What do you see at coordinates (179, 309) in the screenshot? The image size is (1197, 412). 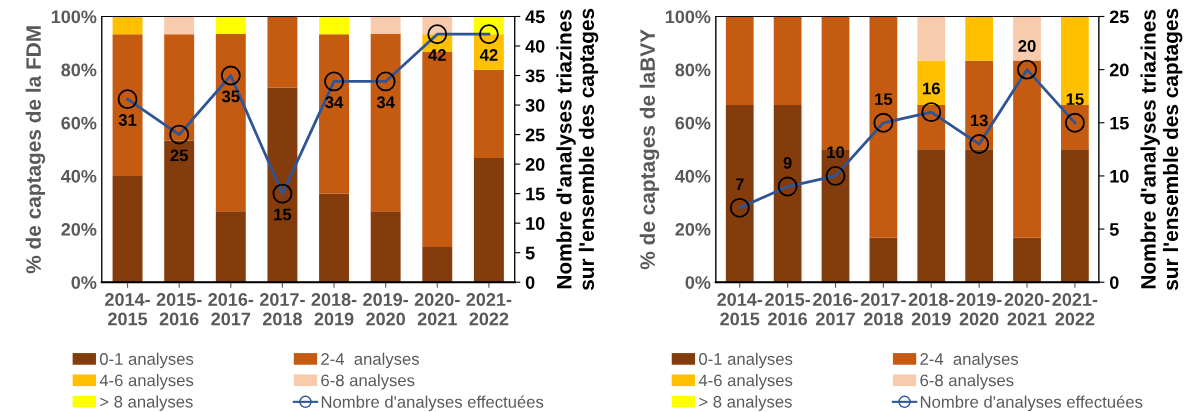 I see `x-tick-label: 2015- 2016` at bounding box center [179, 309].